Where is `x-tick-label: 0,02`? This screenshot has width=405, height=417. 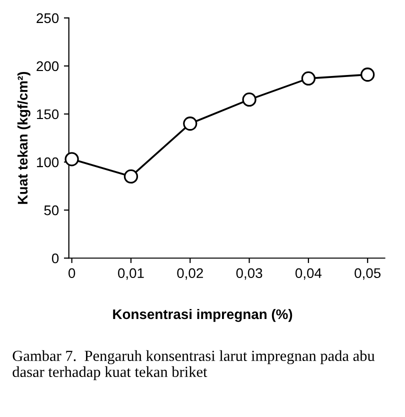
x-tick-label: 0,02 is located at coordinates (190, 274).